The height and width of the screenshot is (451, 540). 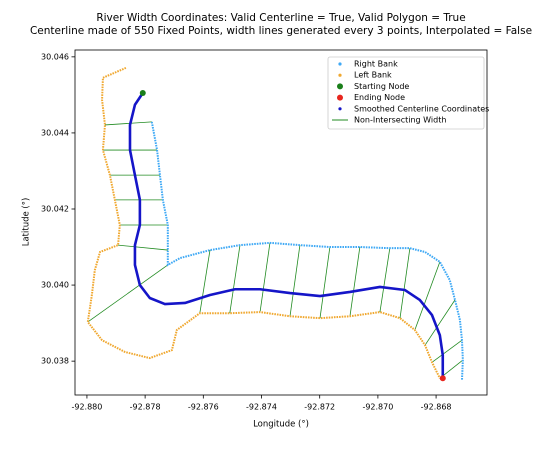 I want to click on y-tick-label: 30.038, so click(x=55, y=361).